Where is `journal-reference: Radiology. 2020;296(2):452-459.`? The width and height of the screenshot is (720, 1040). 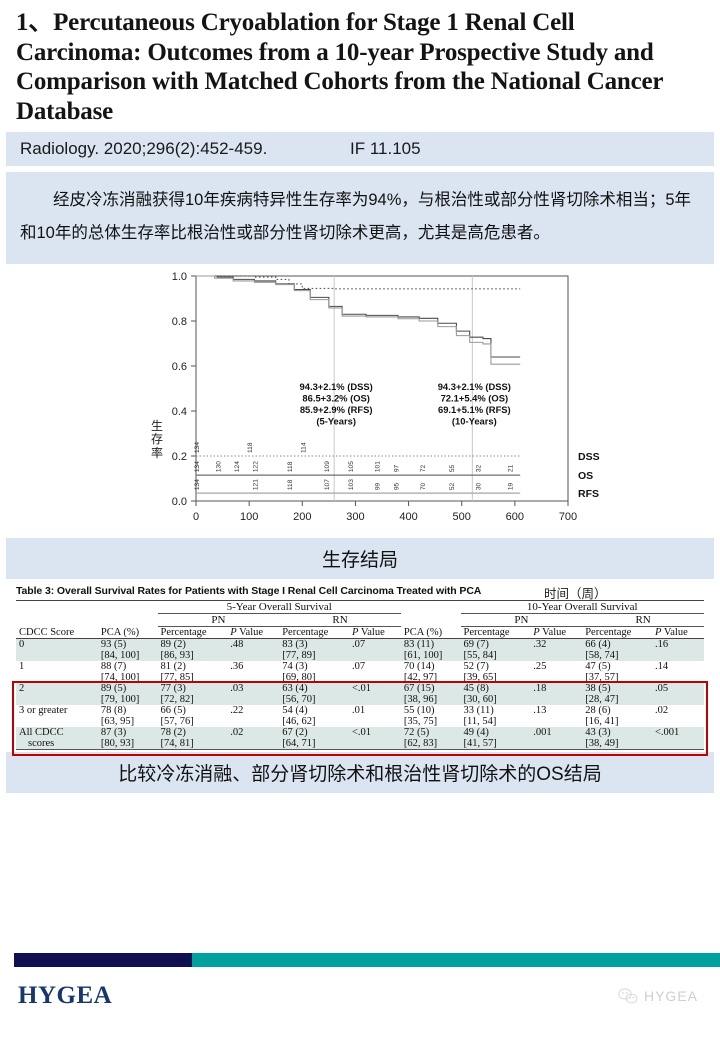 journal-reference: Radiology. 2020;296(2):452-459. is located at coordinates (144, 148).